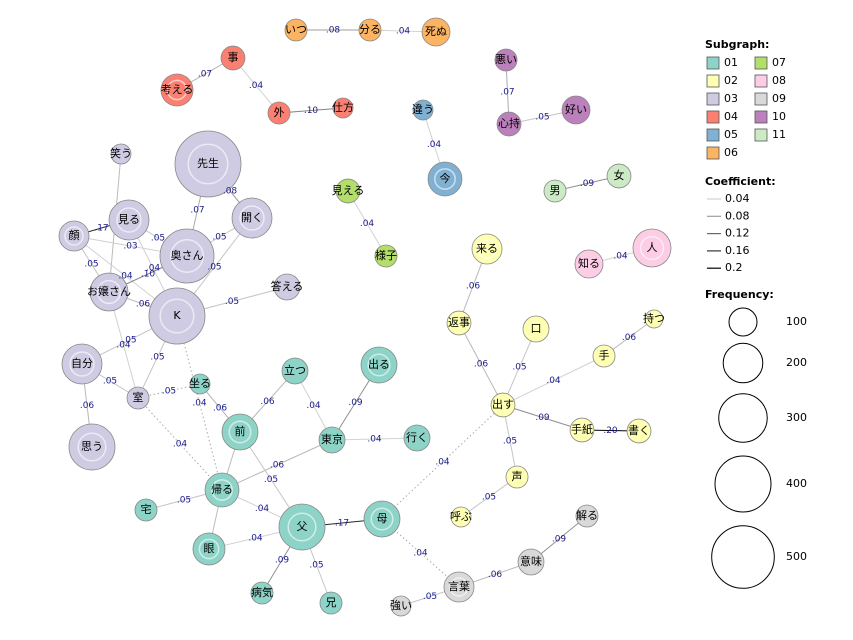 This screenshot has width=853, height=640. Describe the element at coordinates (743, 418) in the screenshot. I see `legend-circle` at that location.